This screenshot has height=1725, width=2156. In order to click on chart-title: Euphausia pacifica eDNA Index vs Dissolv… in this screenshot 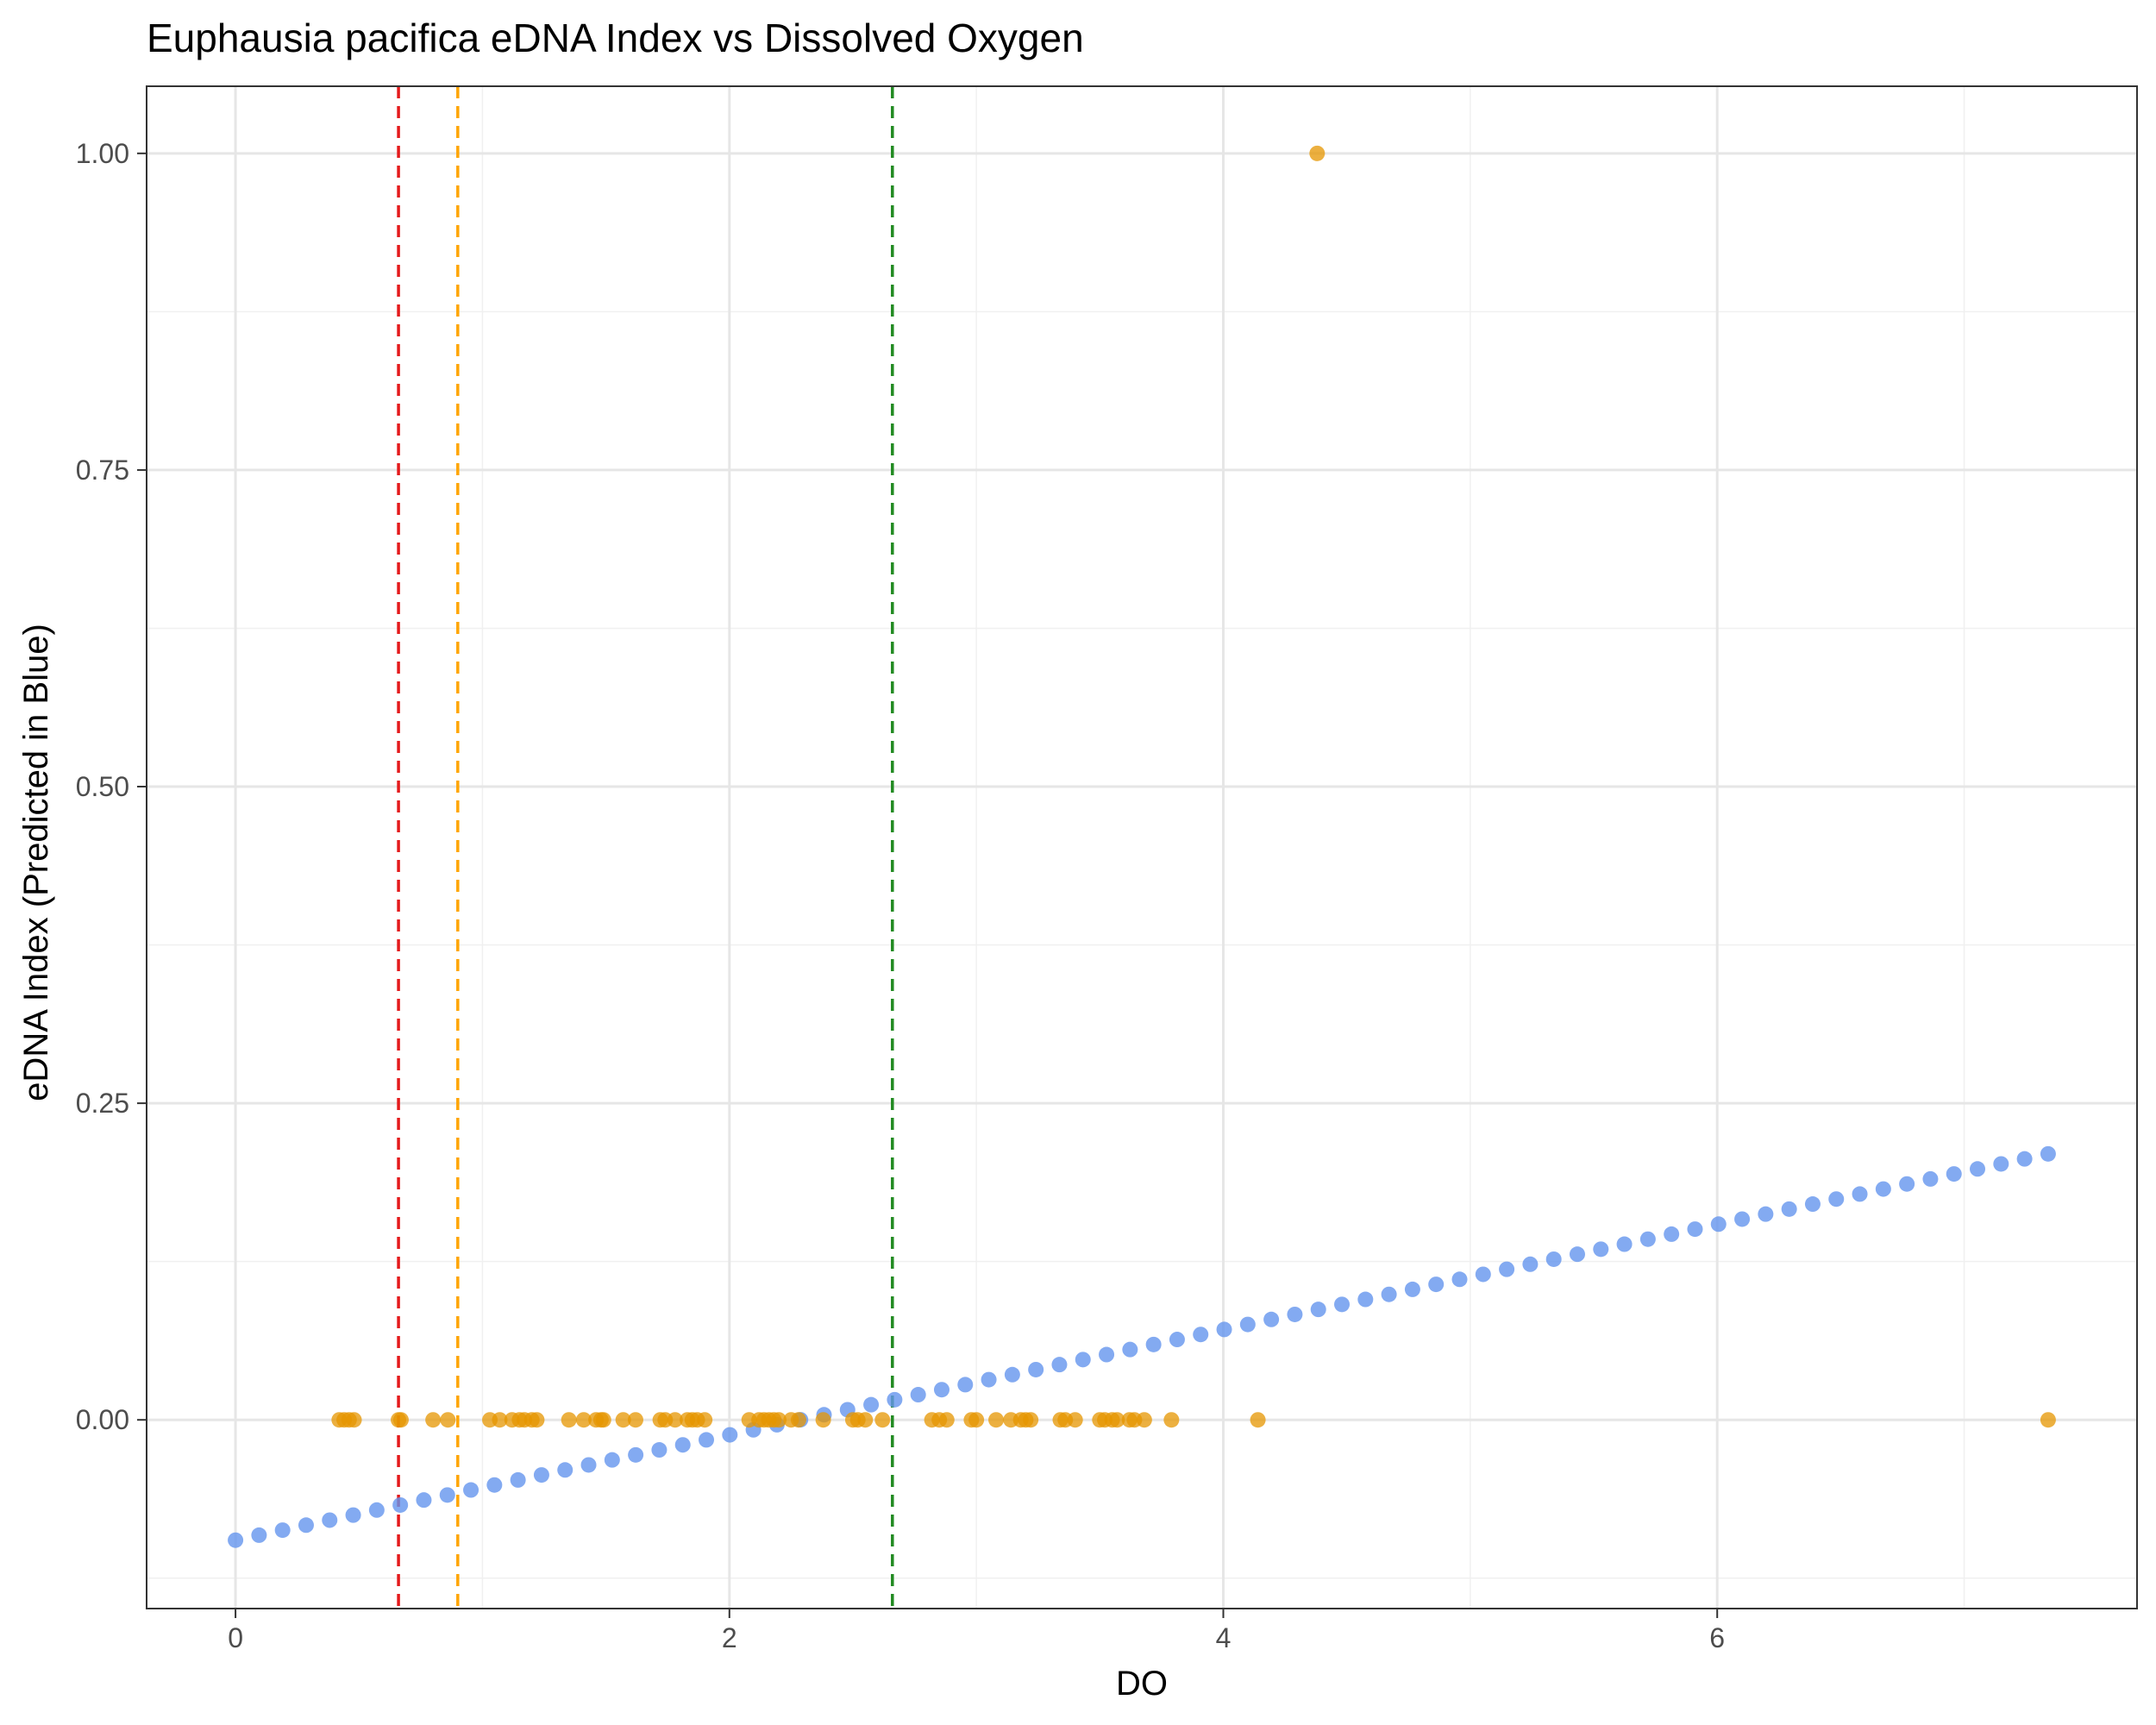, I will do `click(615, 38)`.